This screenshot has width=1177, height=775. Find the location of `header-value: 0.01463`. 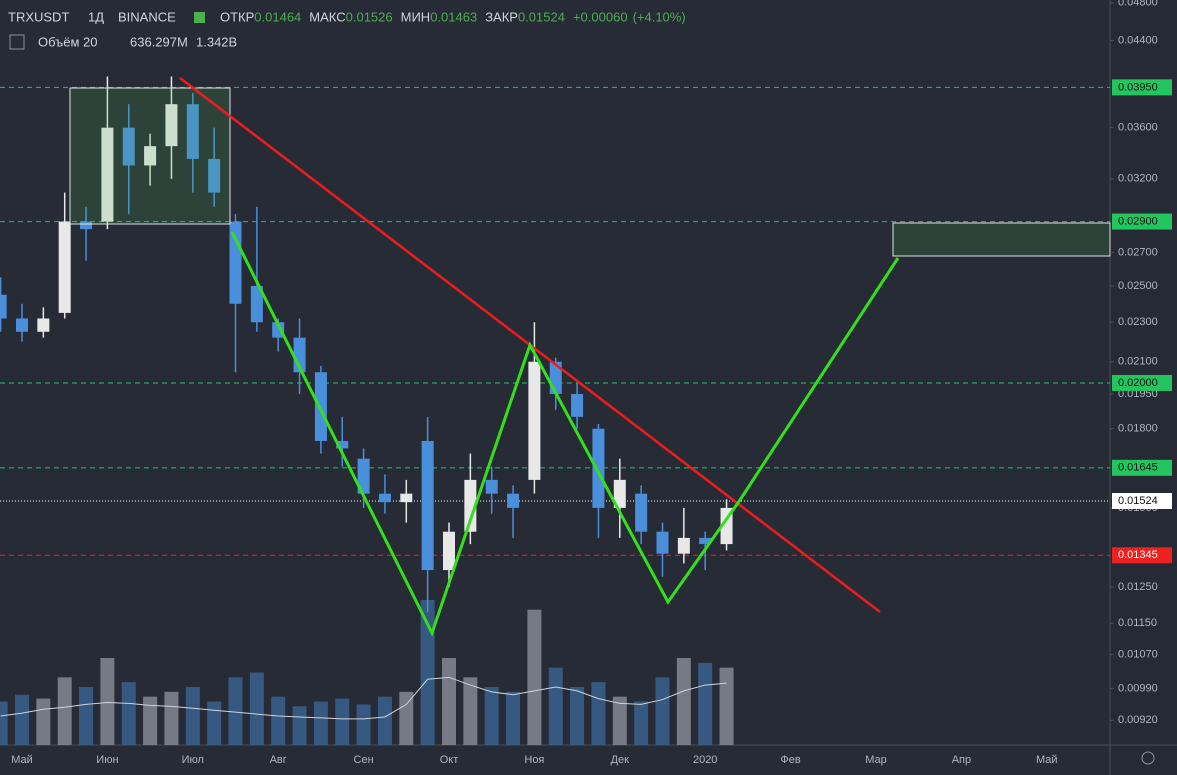

header-value: 0.01463 is located at coordinates (453, 16).